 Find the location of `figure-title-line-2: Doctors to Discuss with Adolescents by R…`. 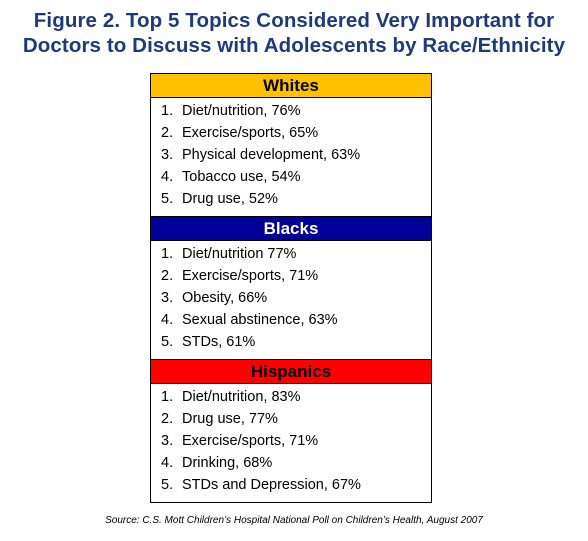

figure-title-line-2: Doctors to Discuss with Adolescents by R… is located at coordinates (294, 45).